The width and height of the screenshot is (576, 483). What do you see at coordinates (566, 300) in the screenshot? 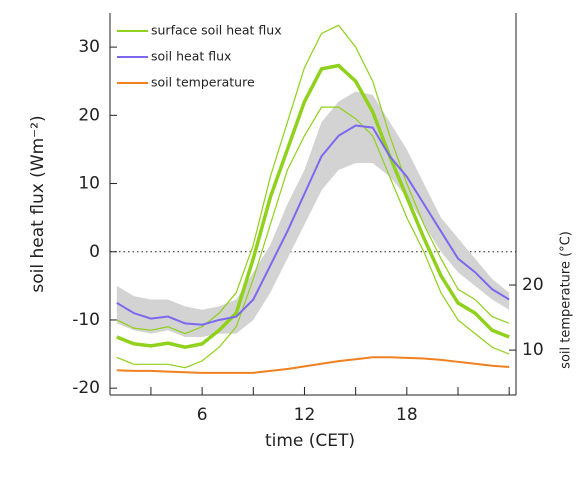
I see `y2-axis-label: soil temperature (°C)` at bounding box center [566, 300].